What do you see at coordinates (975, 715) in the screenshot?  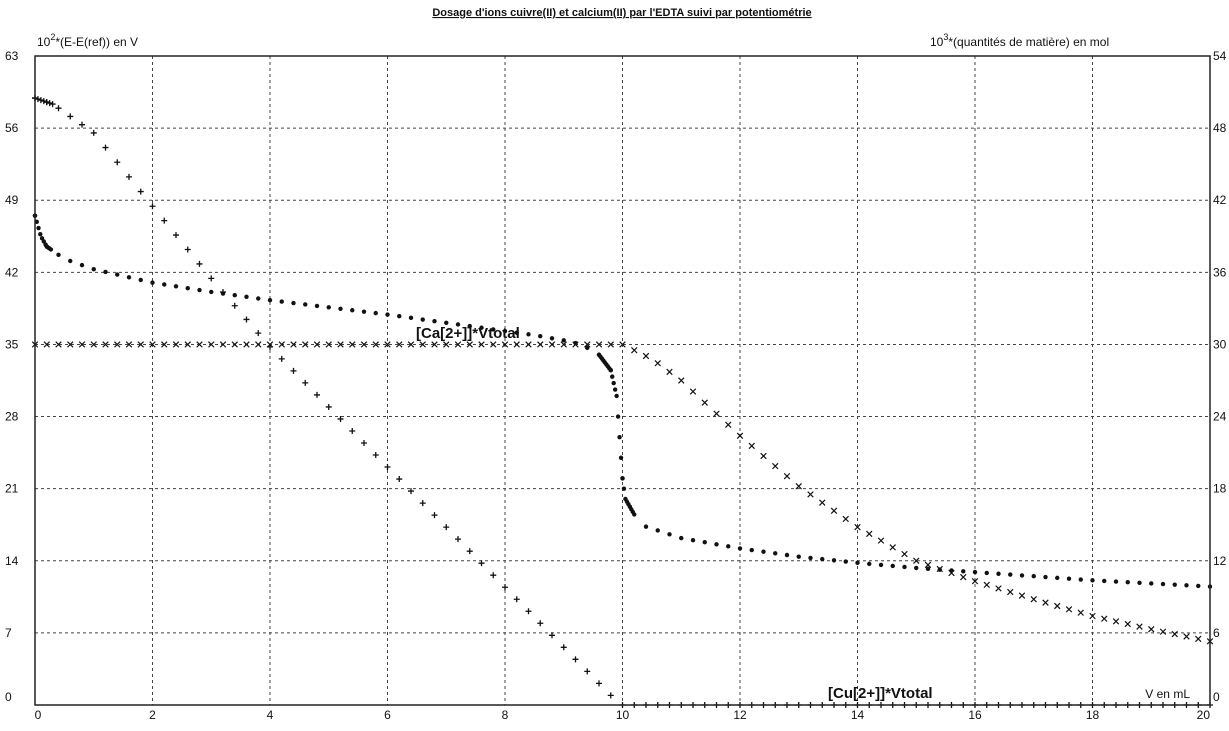 I see `x-tick-label: 16` at bounding box center [975, 715].